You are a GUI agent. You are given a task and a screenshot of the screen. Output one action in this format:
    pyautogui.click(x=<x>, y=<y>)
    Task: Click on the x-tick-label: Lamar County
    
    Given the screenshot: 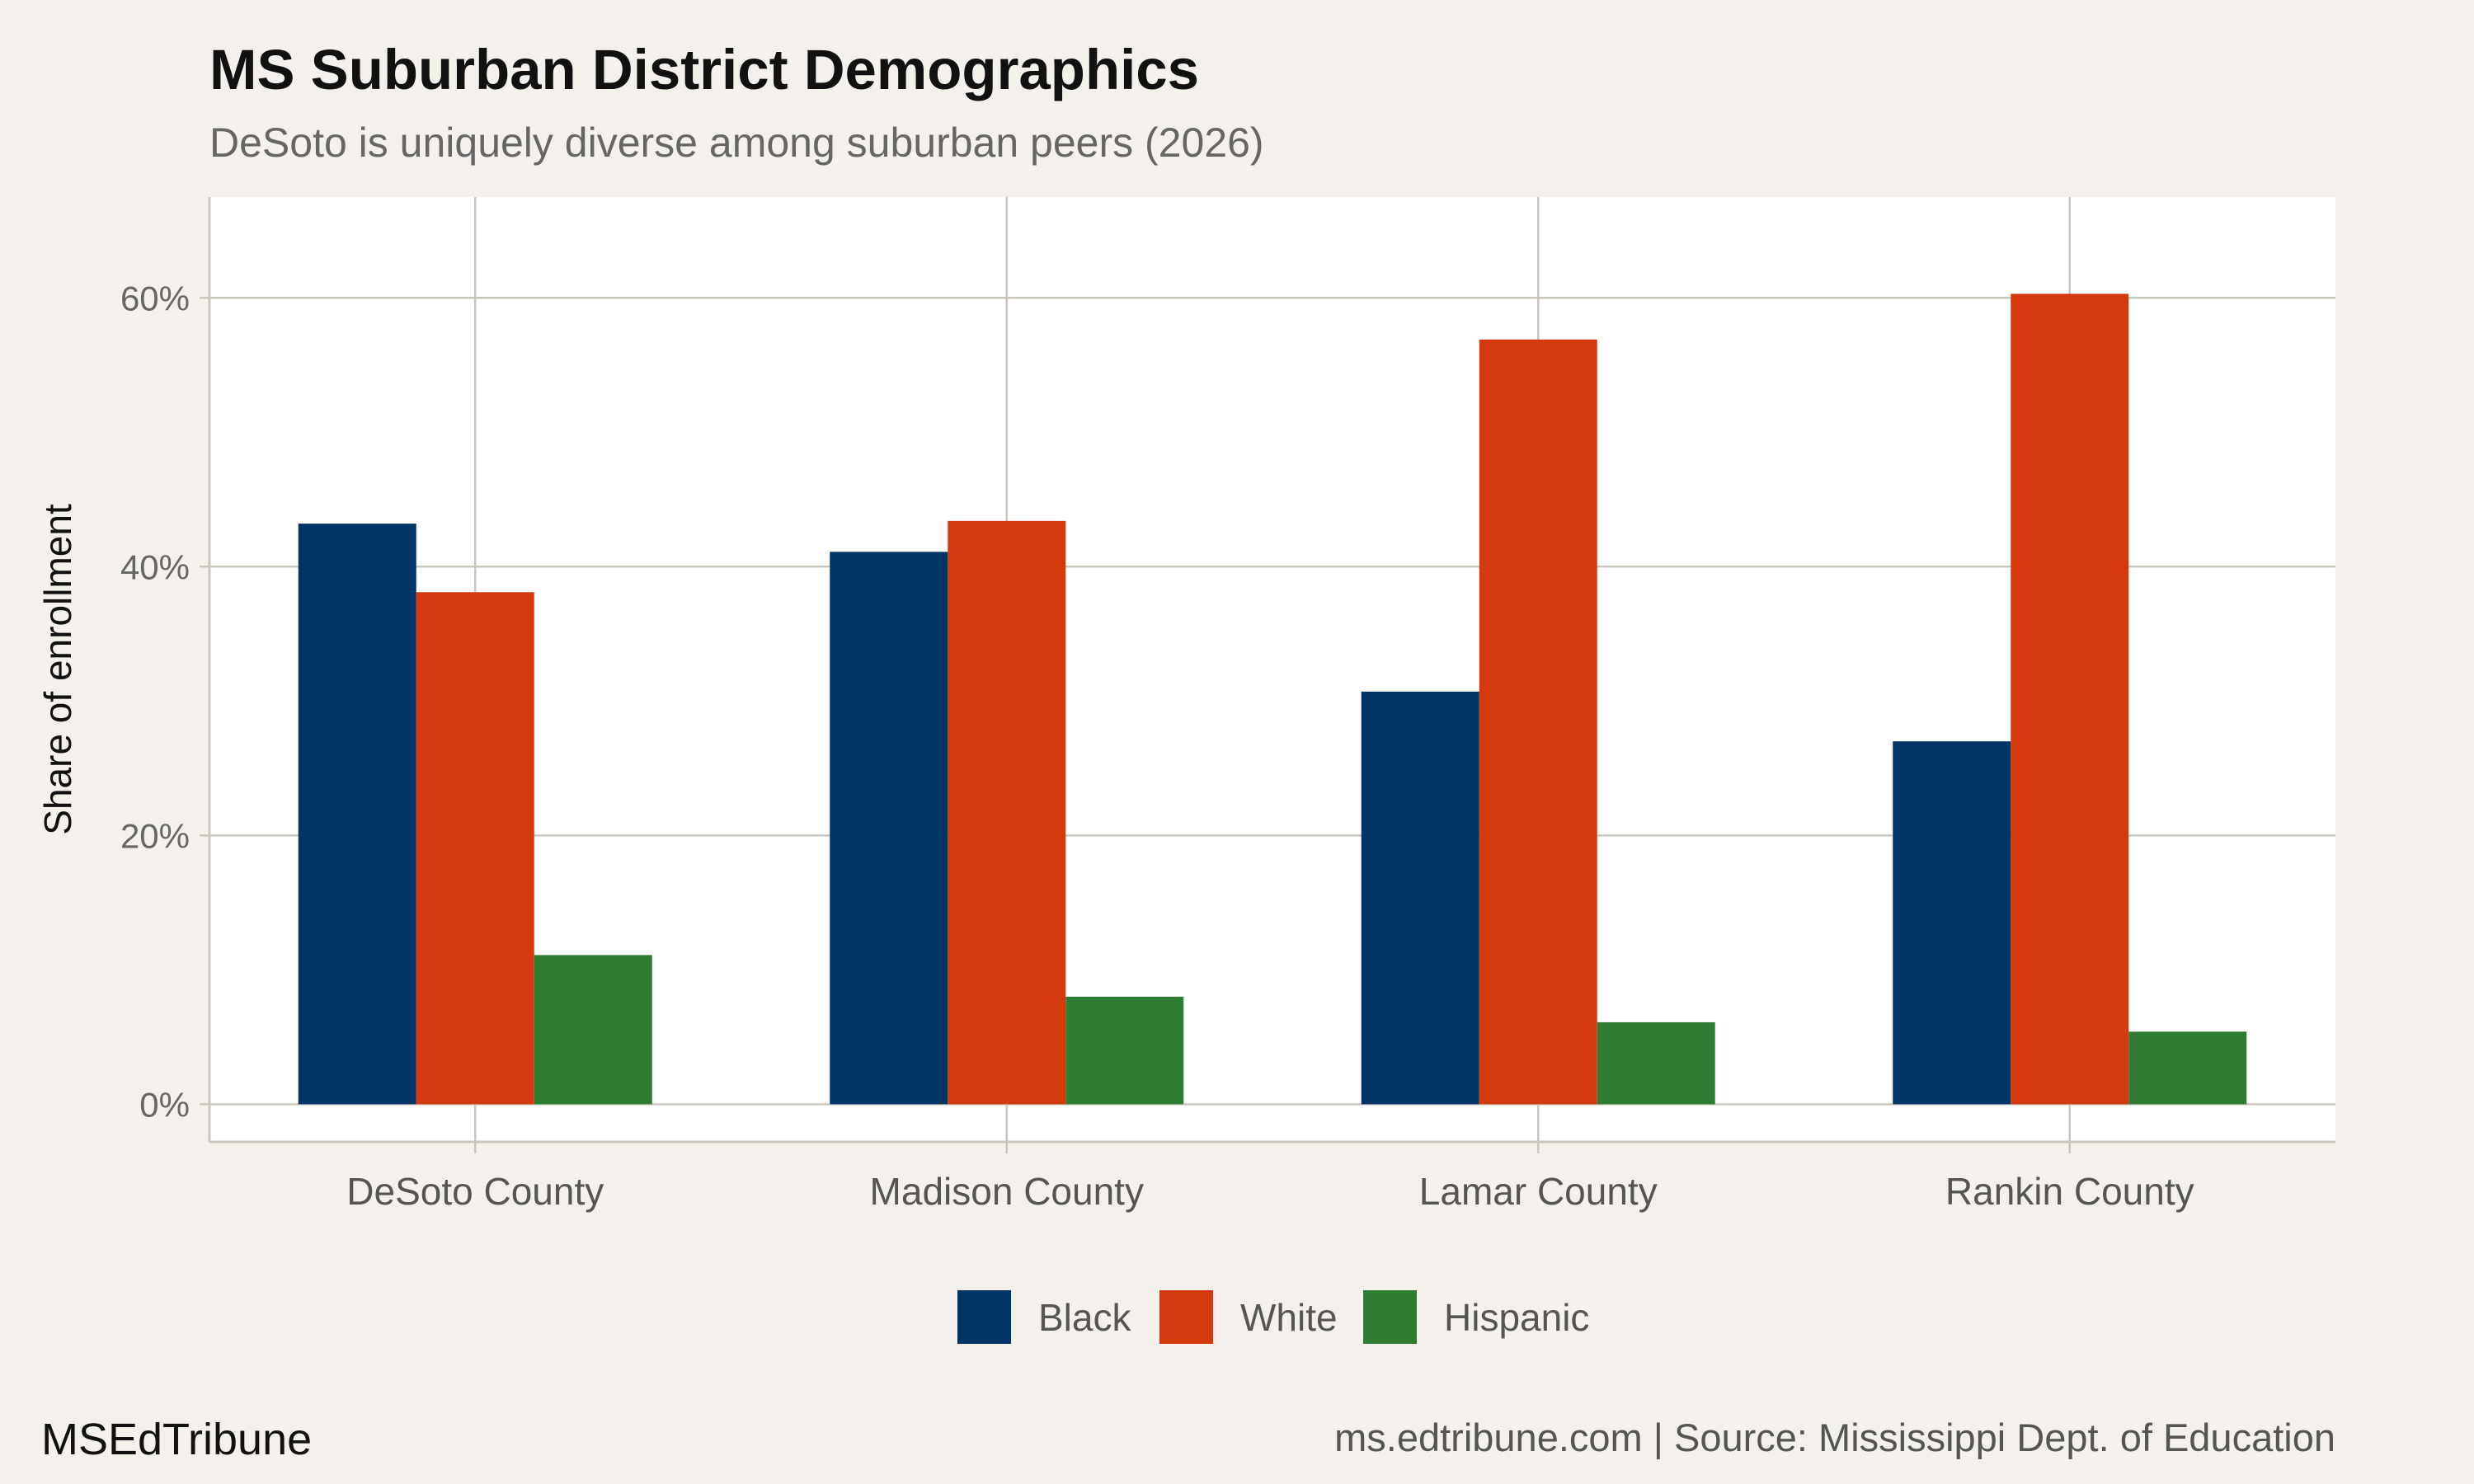 What is the action you would take?
    pyautogui.click(x=1538, y=1191)
    